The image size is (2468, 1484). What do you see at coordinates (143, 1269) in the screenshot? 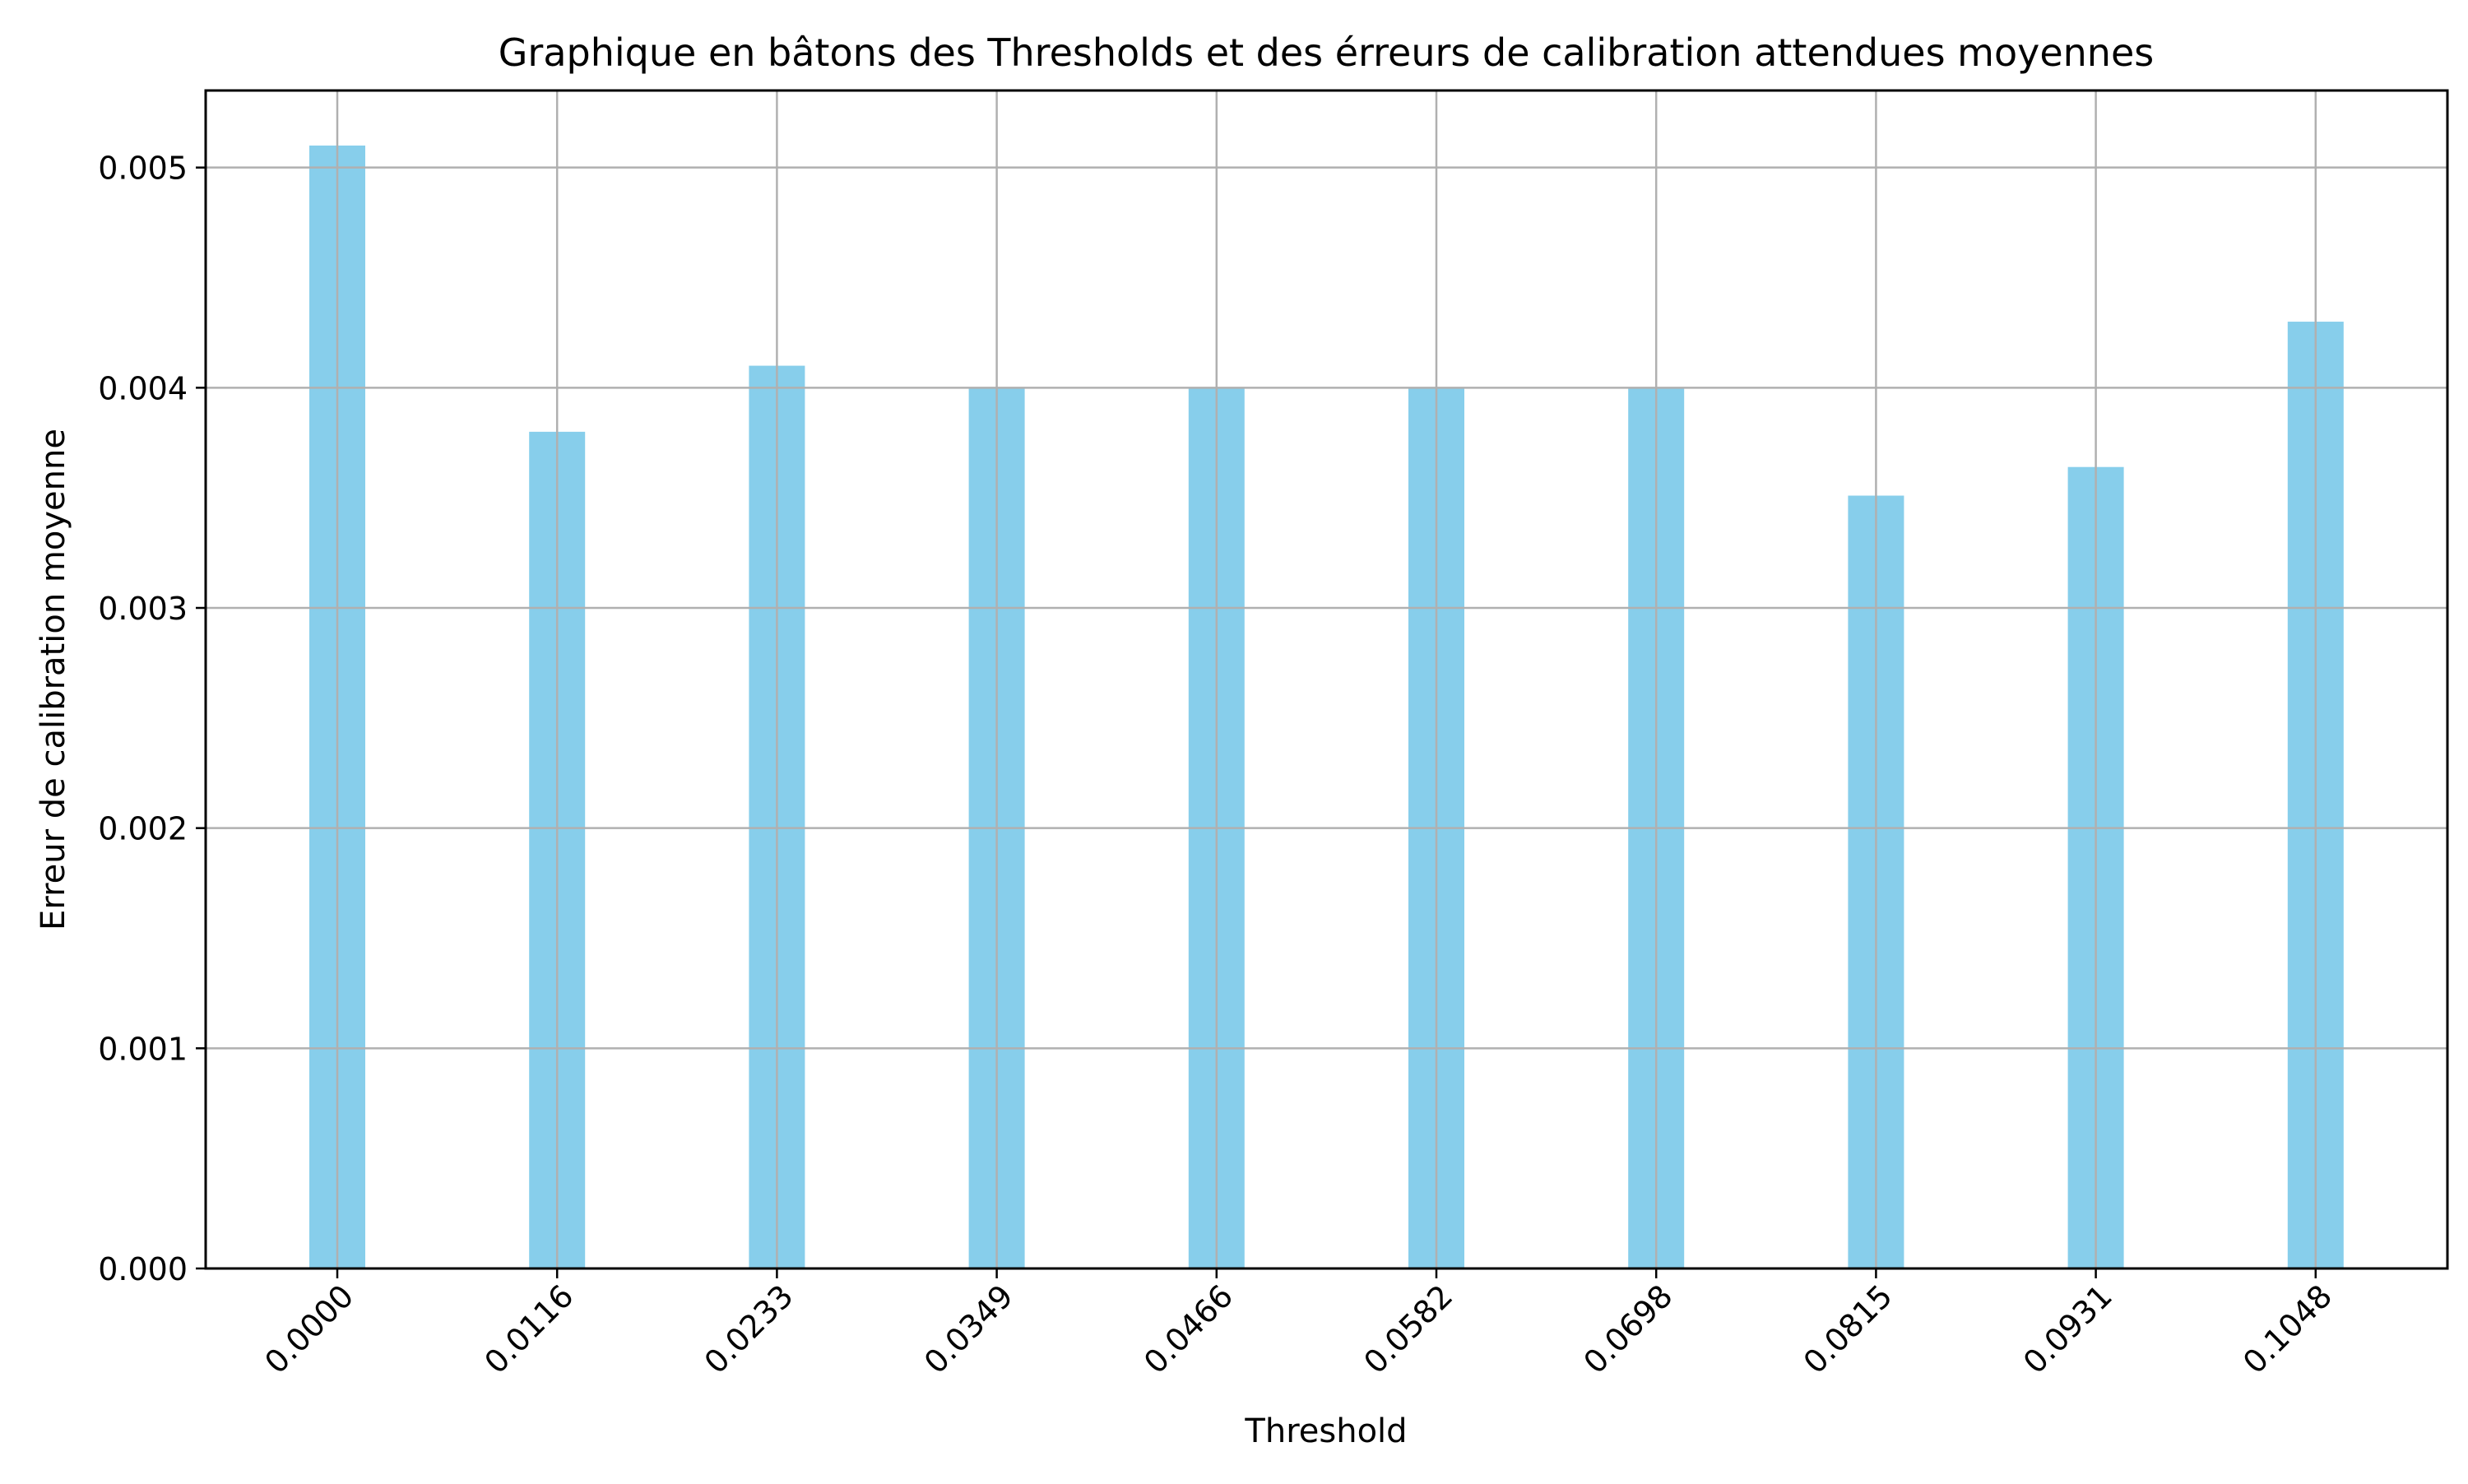
I see `y-tick-label: 0.000` at bounding box center [143, 1269].